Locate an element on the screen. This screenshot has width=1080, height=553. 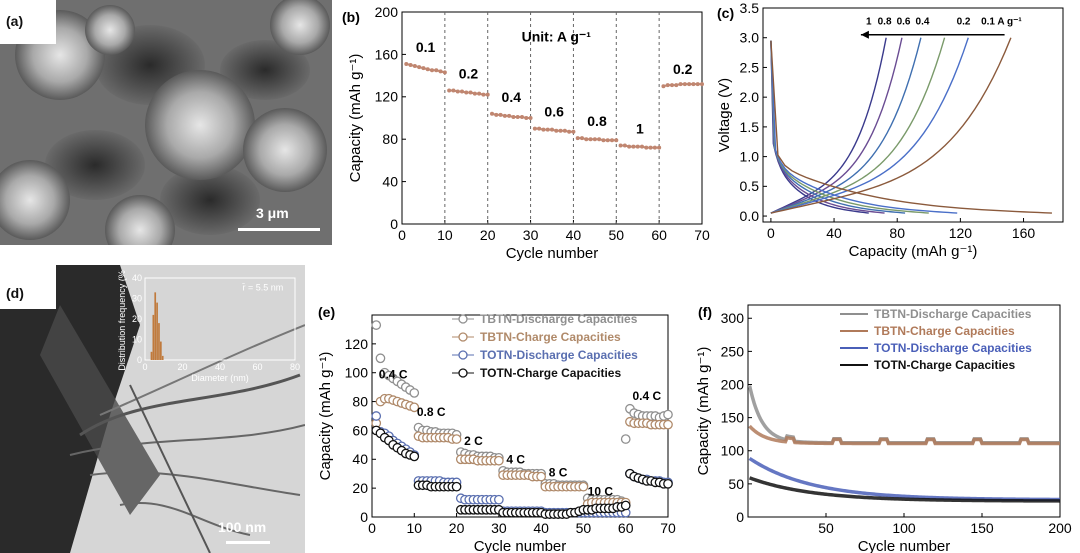
x-axis-label: Cycle number is located at coordinates (520, 545).